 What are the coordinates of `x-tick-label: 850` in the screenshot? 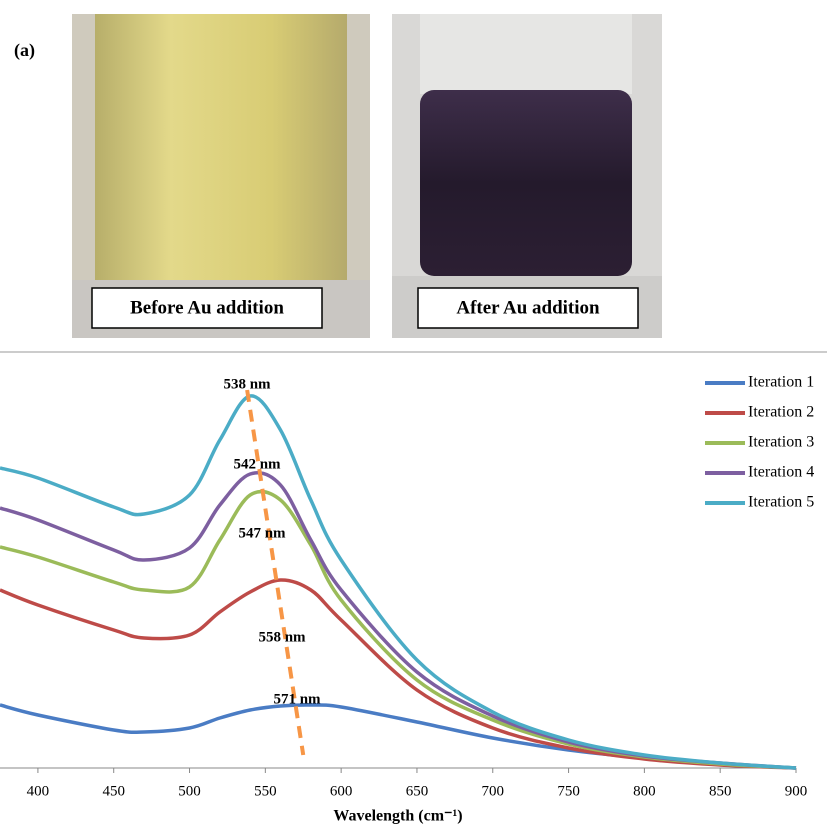 It's located at (720, 791).